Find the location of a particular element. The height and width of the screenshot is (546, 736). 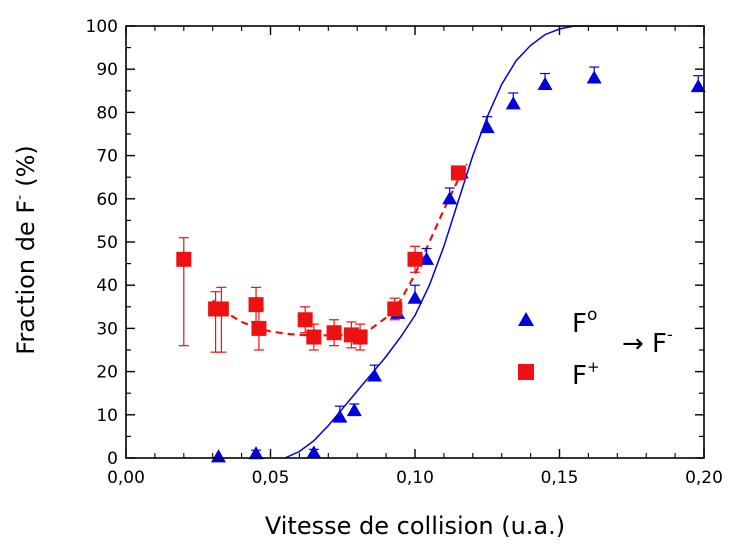

y-tick-label: 0 is located at coordinates (112, 459).